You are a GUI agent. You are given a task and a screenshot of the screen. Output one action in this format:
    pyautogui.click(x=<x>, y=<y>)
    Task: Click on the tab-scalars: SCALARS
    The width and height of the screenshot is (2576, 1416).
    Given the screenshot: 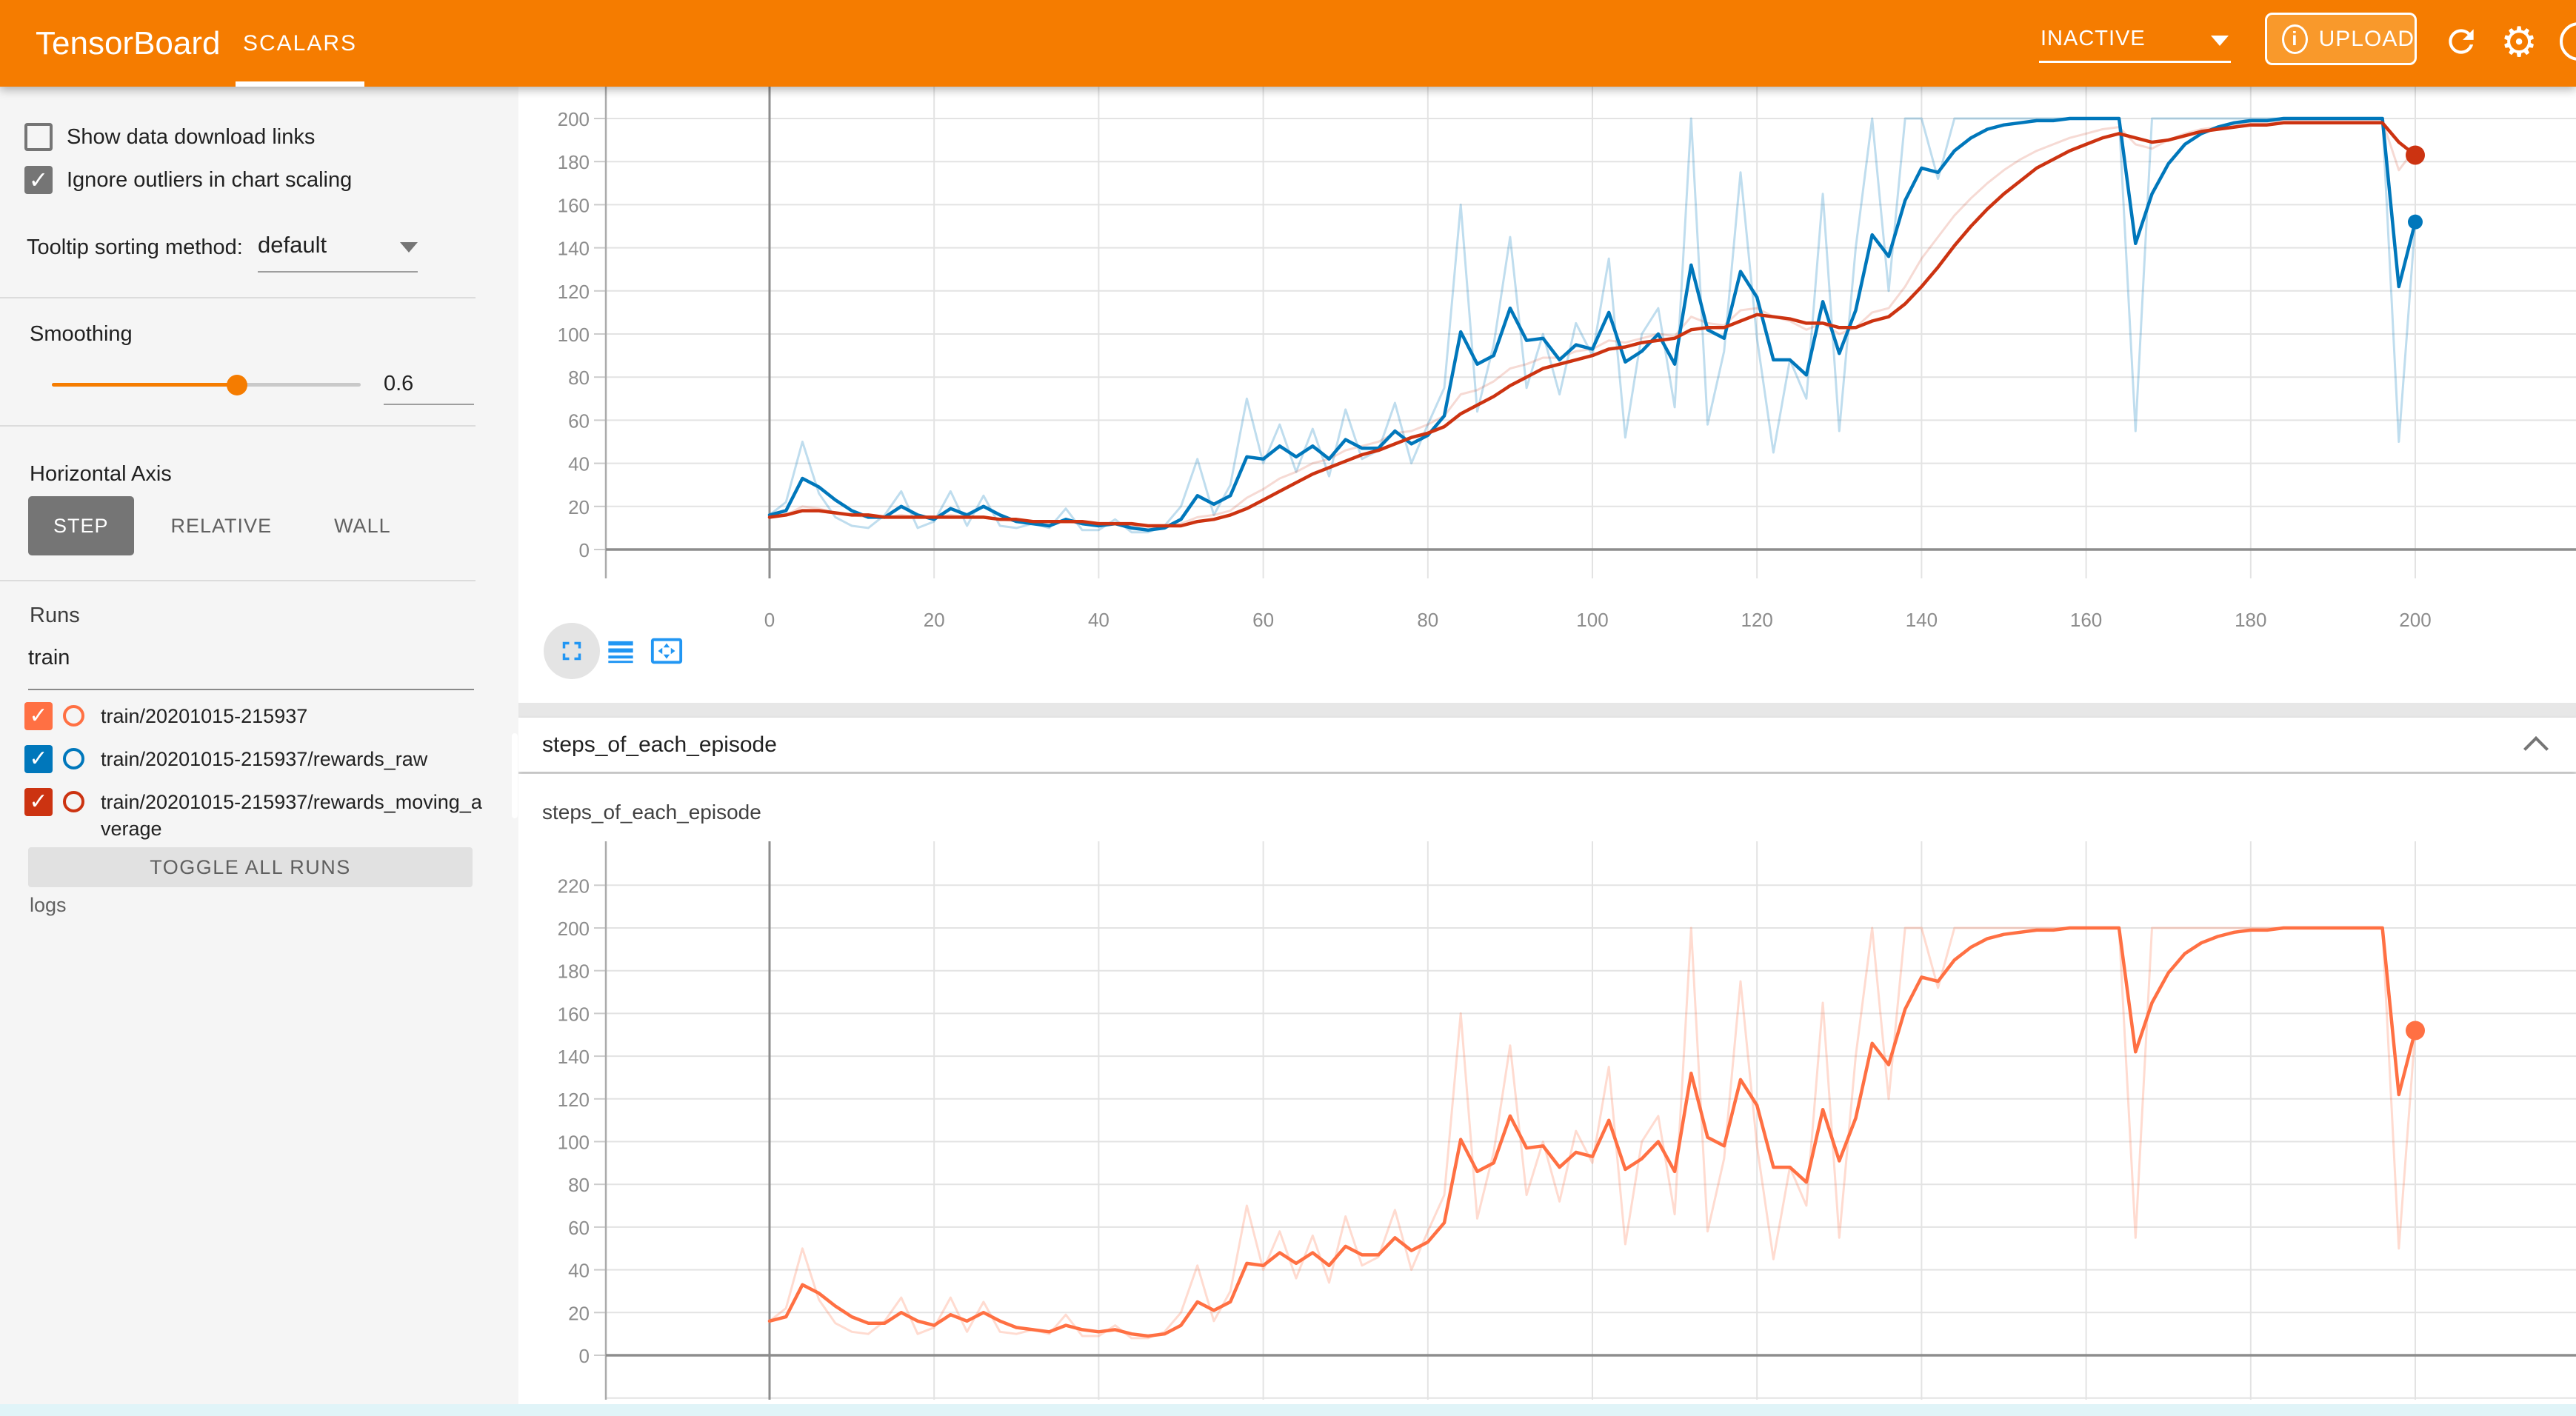 What is the action you would take?
    pyautogui.click(x=300, y=43)
    